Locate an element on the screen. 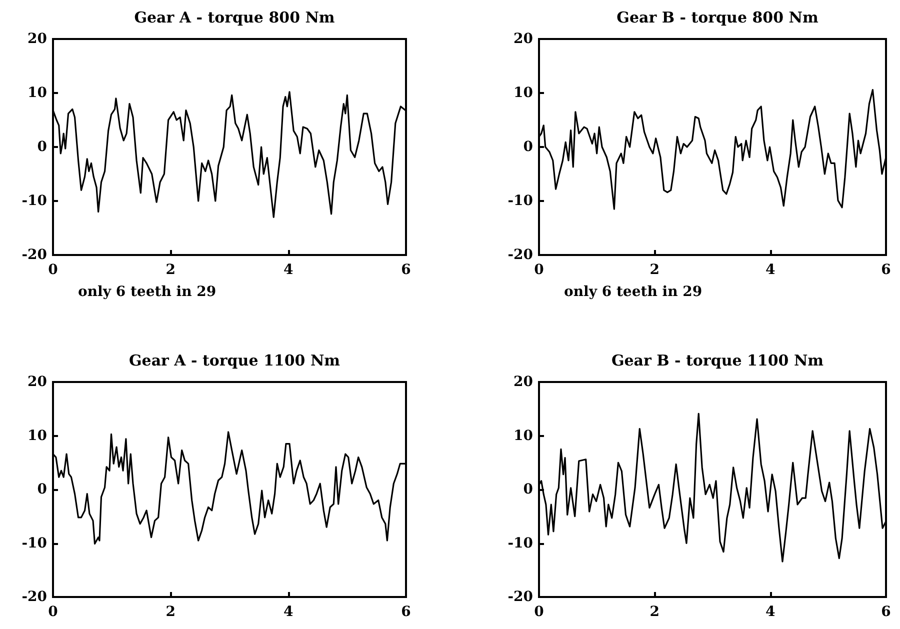 The image size is (900, 629). chart-title: Gear B - torque 1100 Nm is located at coordinates (717, 361).